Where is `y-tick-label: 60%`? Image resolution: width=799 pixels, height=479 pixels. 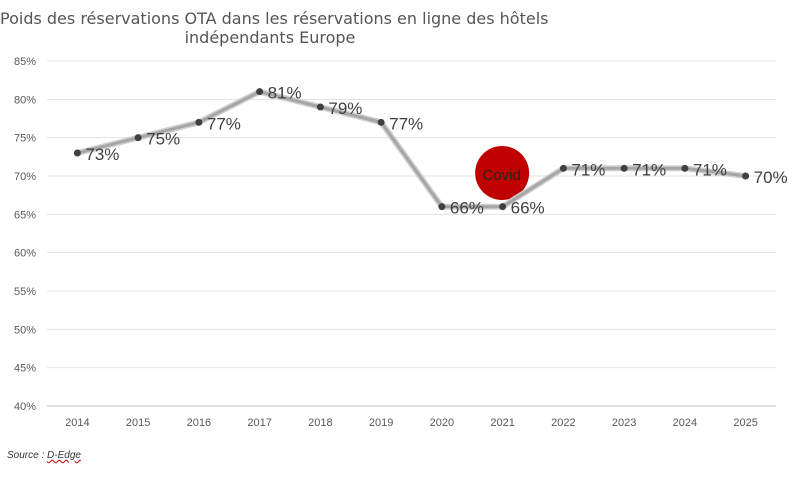
y-tick-label: 60% is located at coordinates (25, 254).